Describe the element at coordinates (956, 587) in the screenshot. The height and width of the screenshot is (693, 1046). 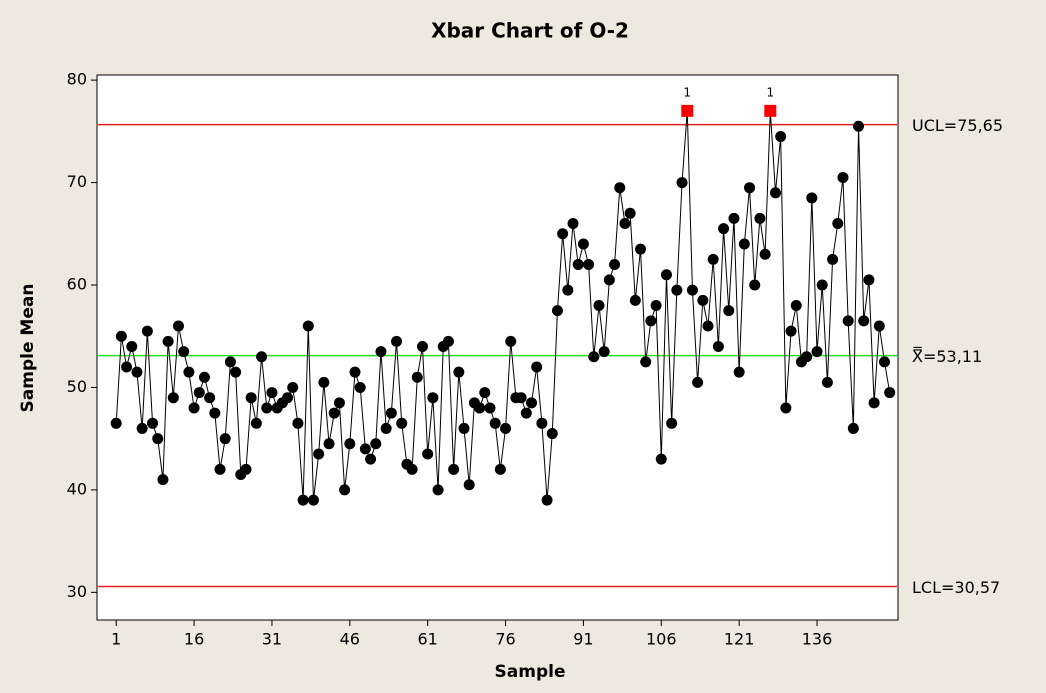
I see `control-limit-label: LCL=30,57` at that location.